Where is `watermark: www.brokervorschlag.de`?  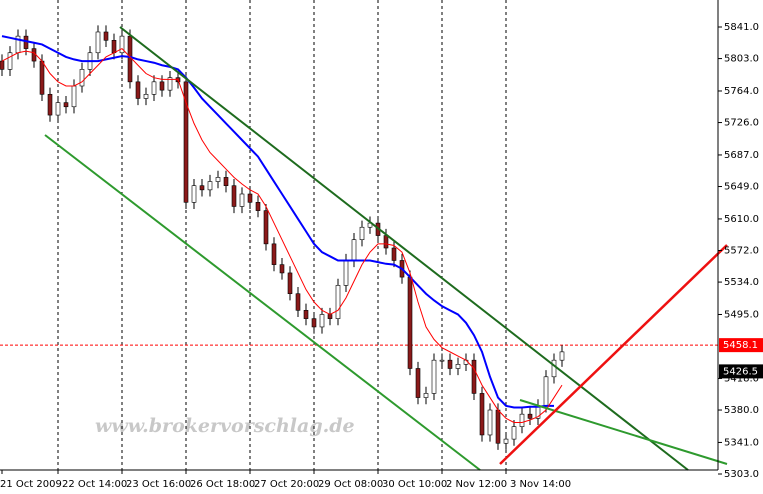
watermark: www.brokervorschlag.de is located at coordinates (225, 426).